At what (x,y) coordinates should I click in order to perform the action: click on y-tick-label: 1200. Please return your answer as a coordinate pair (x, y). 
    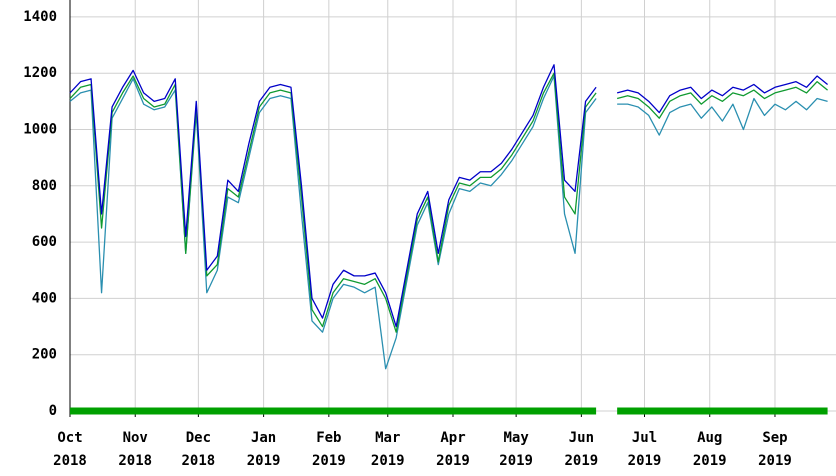
    Looking at the image, I should click on (40, 73).